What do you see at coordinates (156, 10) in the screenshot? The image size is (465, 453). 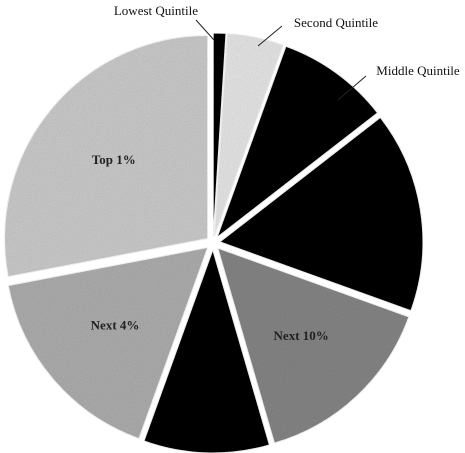 I see `slice-label: Lowest Quintile` at bounding box center [156, 10].